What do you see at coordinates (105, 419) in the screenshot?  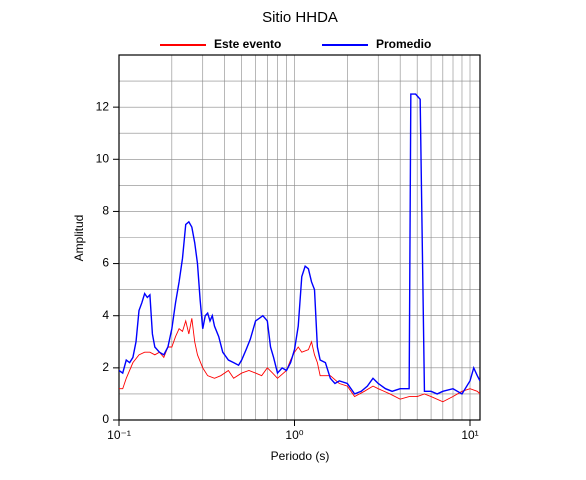 I see `y-tick-label: 0` at bounding box center [105, 419].